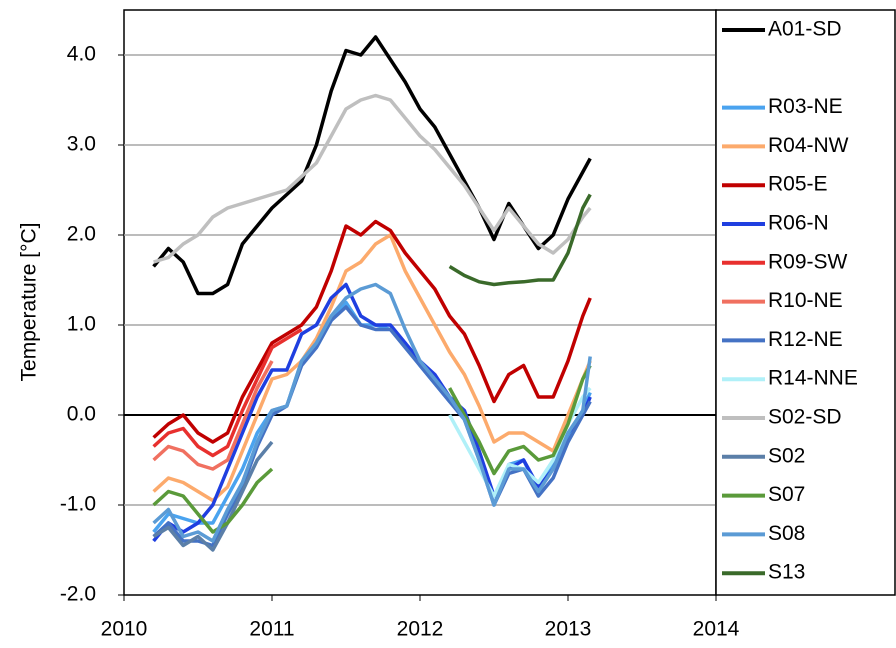 The image size is (896, 648). I want to click on legend-label: R03-NE, so click(805, 106).